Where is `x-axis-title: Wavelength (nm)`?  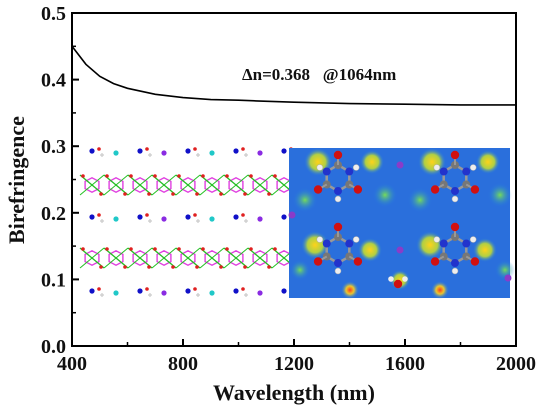
x-axis-title: Wavelength (nm) is located at coordinates (294, 392).